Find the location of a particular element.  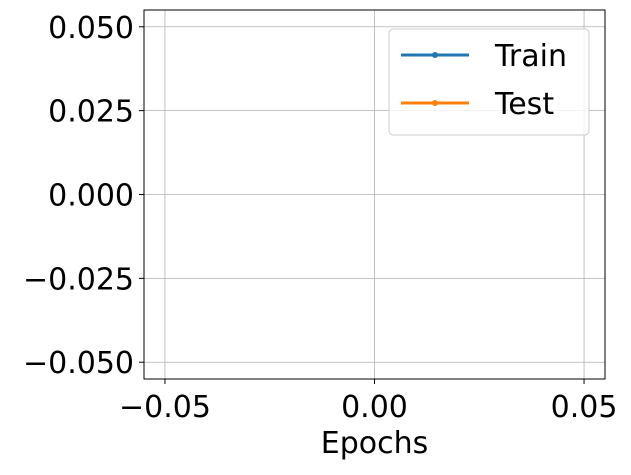

legend: Train Test is located at coordinates (489, 82).